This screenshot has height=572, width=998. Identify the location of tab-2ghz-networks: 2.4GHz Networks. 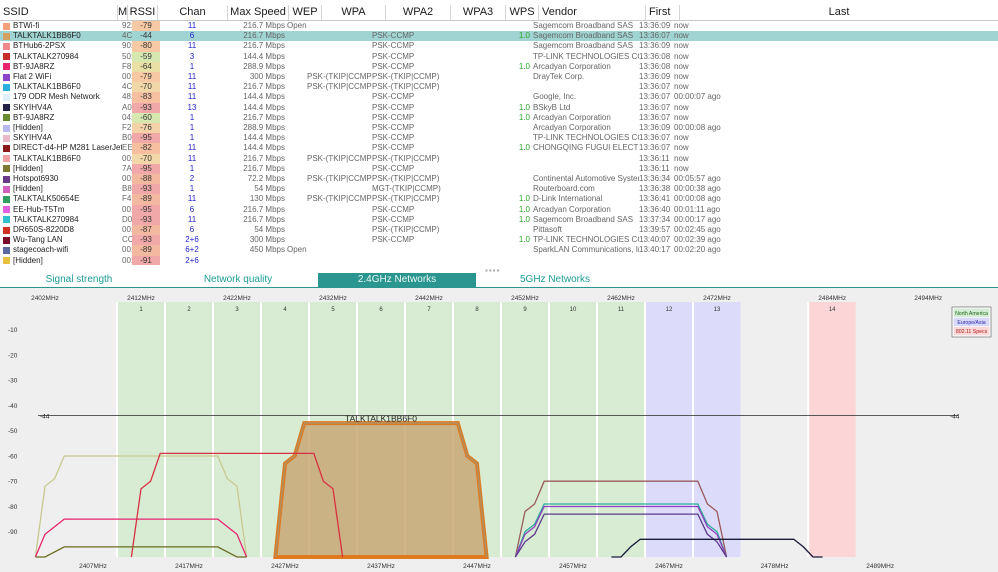
(397, 280).